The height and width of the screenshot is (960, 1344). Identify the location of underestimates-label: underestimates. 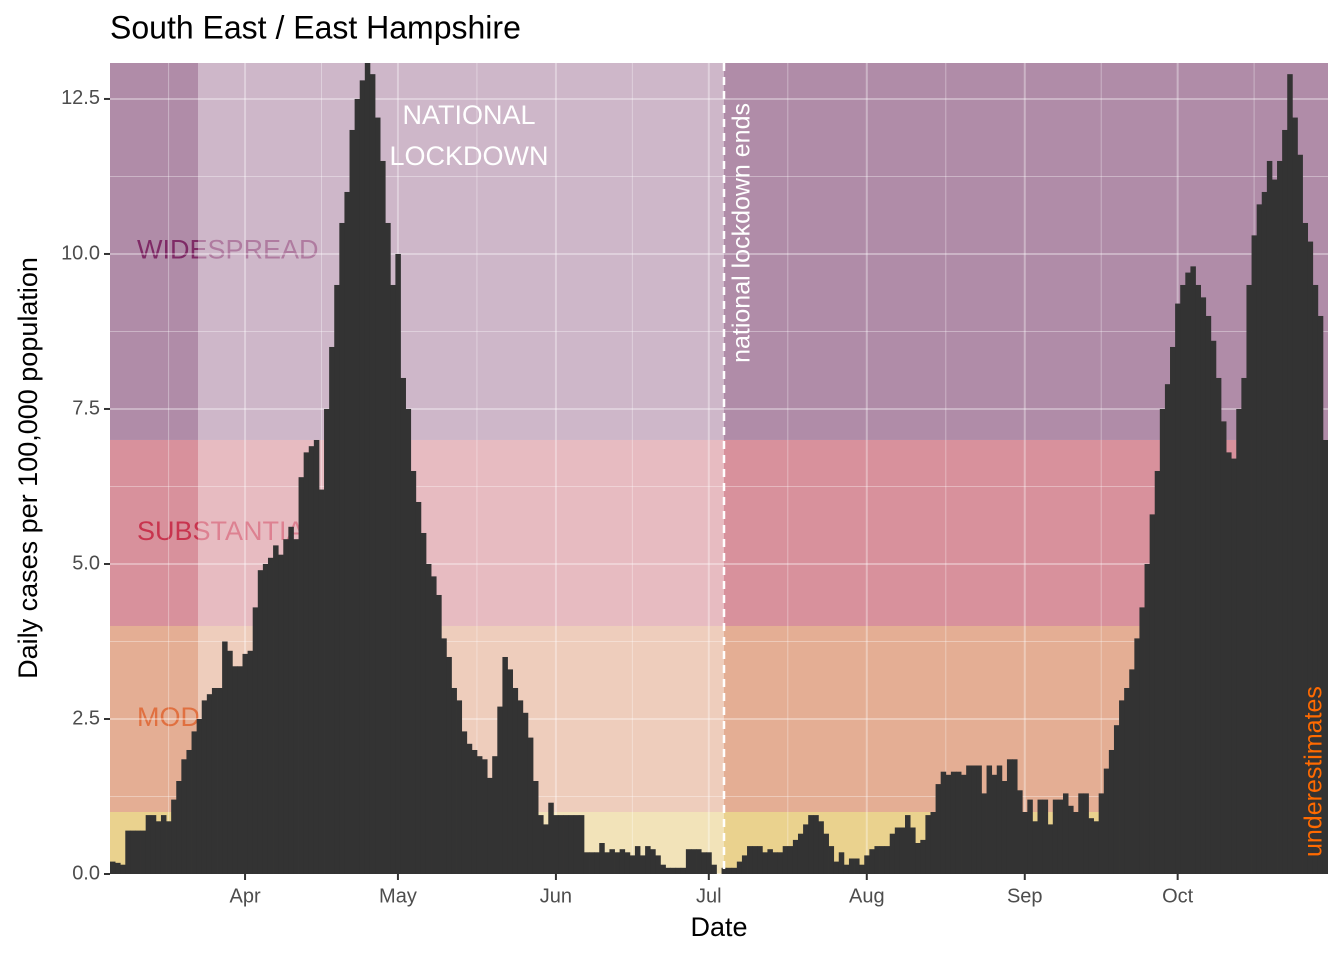
(1314, 771).